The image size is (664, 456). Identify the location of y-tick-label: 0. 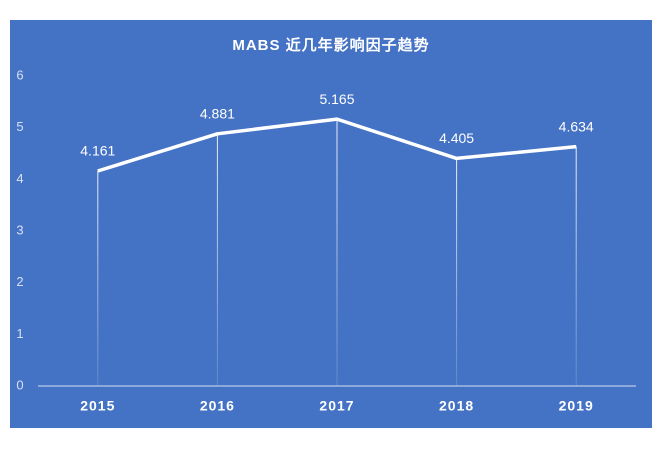
(19, 384).